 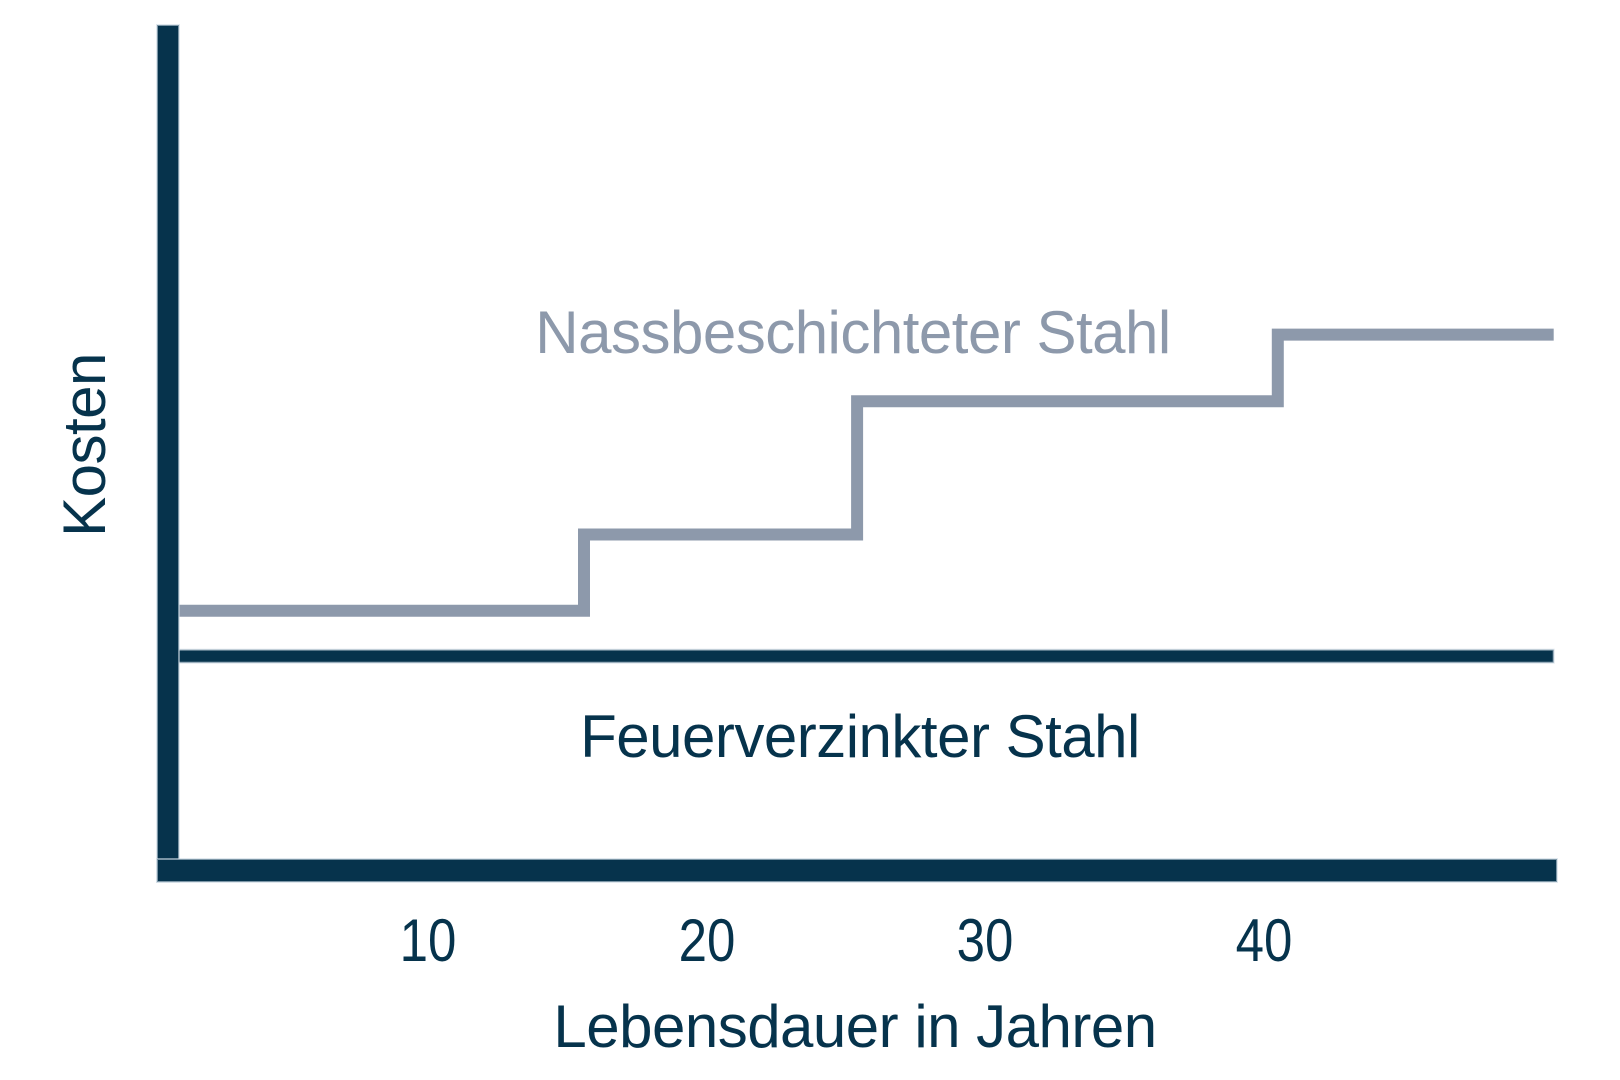 What do you see at coordinates (855, 1026) in the screenshot?
I see `x-axis-label: Lebensdauer in Jahren` at bounding box center [855, 1026].